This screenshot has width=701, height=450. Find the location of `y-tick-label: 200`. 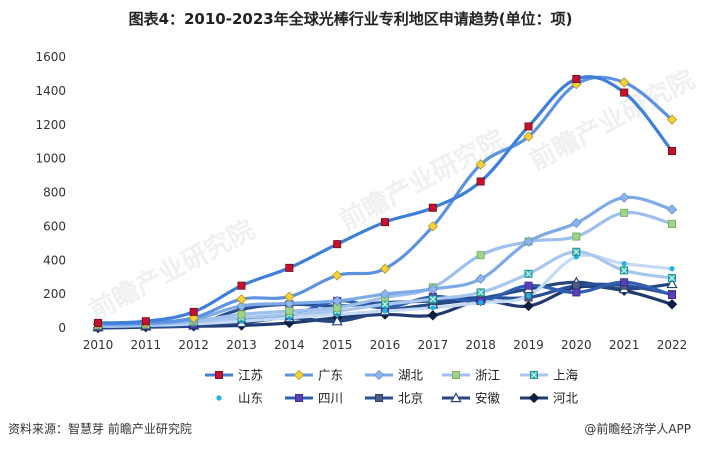

y-tick-label: 200 is located at coordinates (54, 294).